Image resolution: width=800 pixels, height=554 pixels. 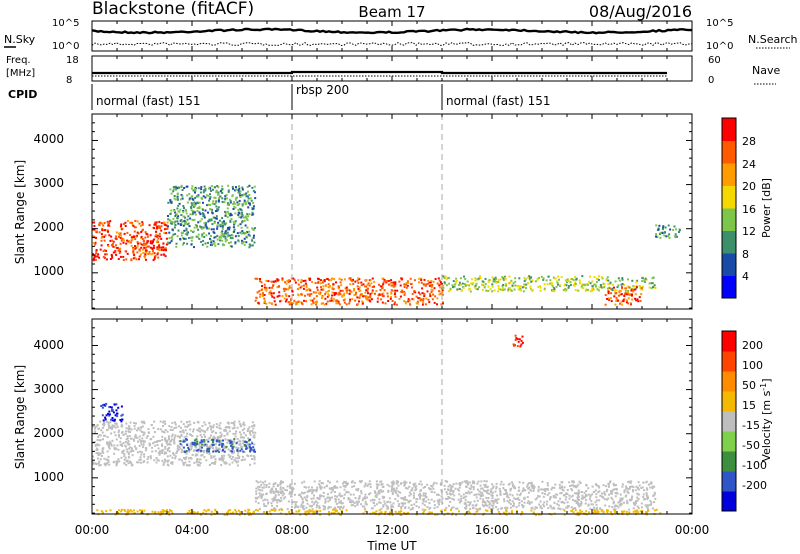 What do you see at coordinates (729, 361) in the screenshot?
I see `velocity-colorbar-segment` at bounding box center [729, 361].